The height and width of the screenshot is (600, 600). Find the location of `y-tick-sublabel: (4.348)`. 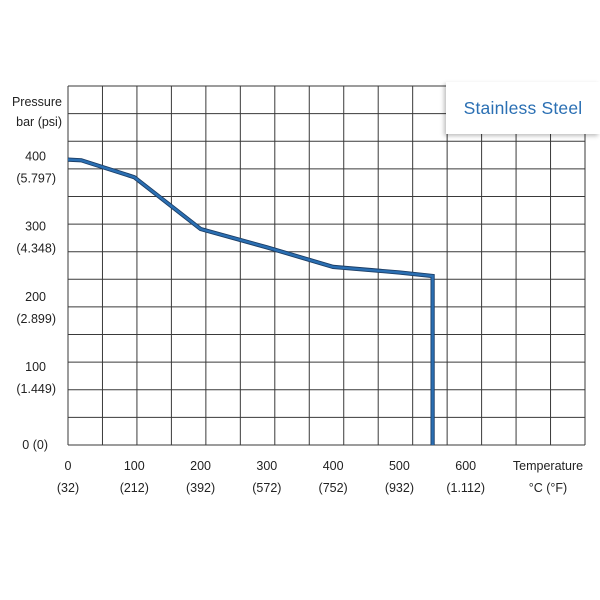

y-tick-sublabel: (4.348) is located at coordinates (36, 249).